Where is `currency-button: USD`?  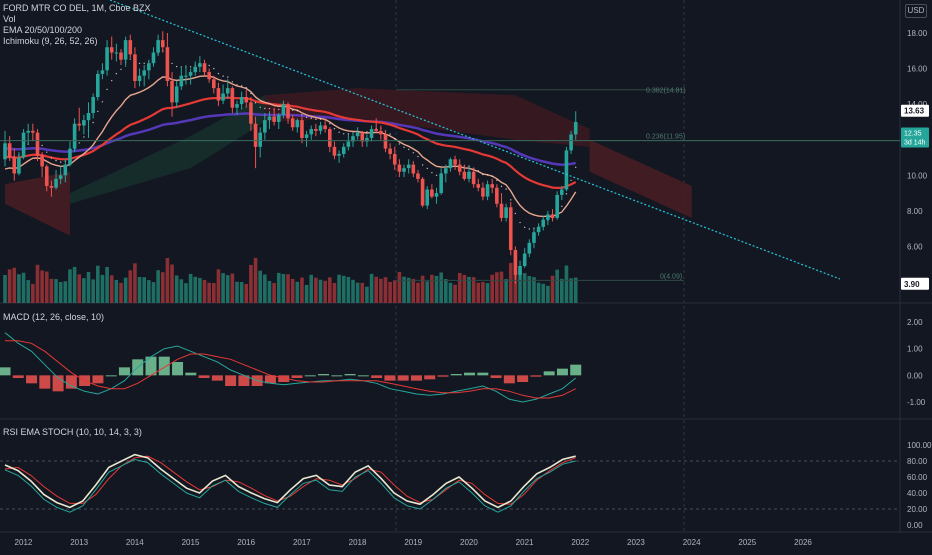 currency-button: USD is located at coordinates (916, 11).